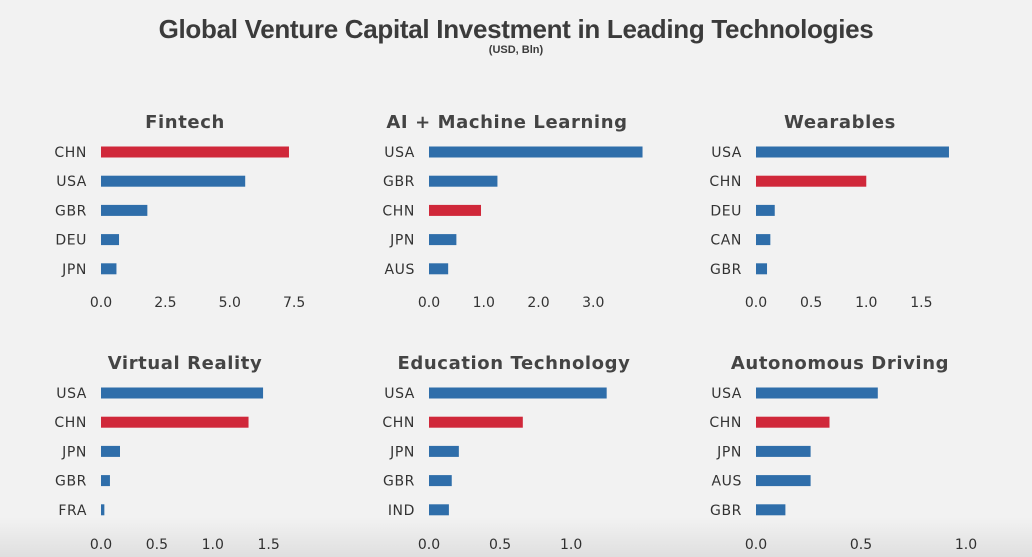 Image resolution: width=1032 pixels, height=557 pixels. What do you see at coordinates (840, 122) in the screenshot?
I see `panel-title: Wearables` at bounding box center [840, 122].